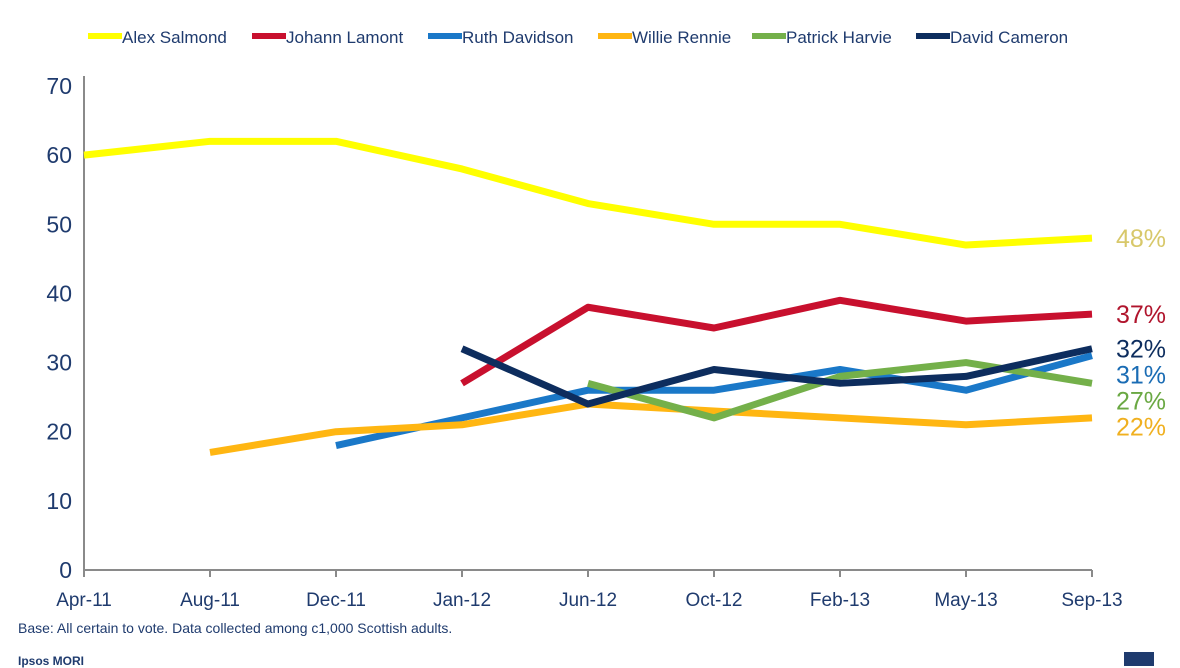 This screenshot has height=668, width=1180. What do you see at coordinates (59, 432) in the screenshot?
I see `y-tick-label: 20` at bounding box center [59, 432].